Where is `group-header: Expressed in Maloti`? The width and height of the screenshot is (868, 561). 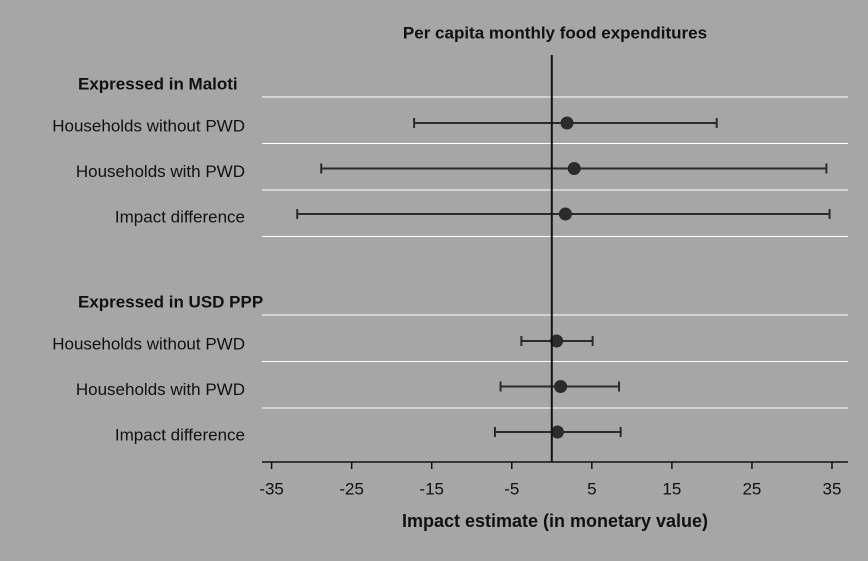 group-header: Expressed in Maloti is located at coordinates (158, 83).